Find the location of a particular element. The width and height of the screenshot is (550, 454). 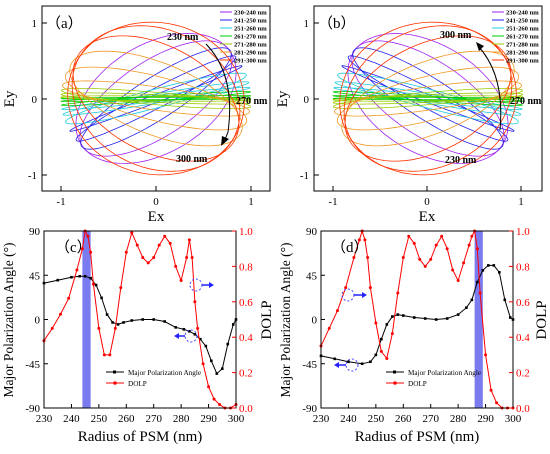

marker-circle-d-dolp is located at coordinates (348, 295).